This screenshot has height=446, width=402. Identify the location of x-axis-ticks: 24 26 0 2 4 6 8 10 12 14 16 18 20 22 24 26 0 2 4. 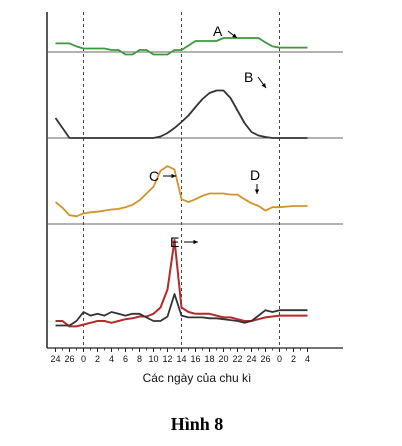
(180, 356).